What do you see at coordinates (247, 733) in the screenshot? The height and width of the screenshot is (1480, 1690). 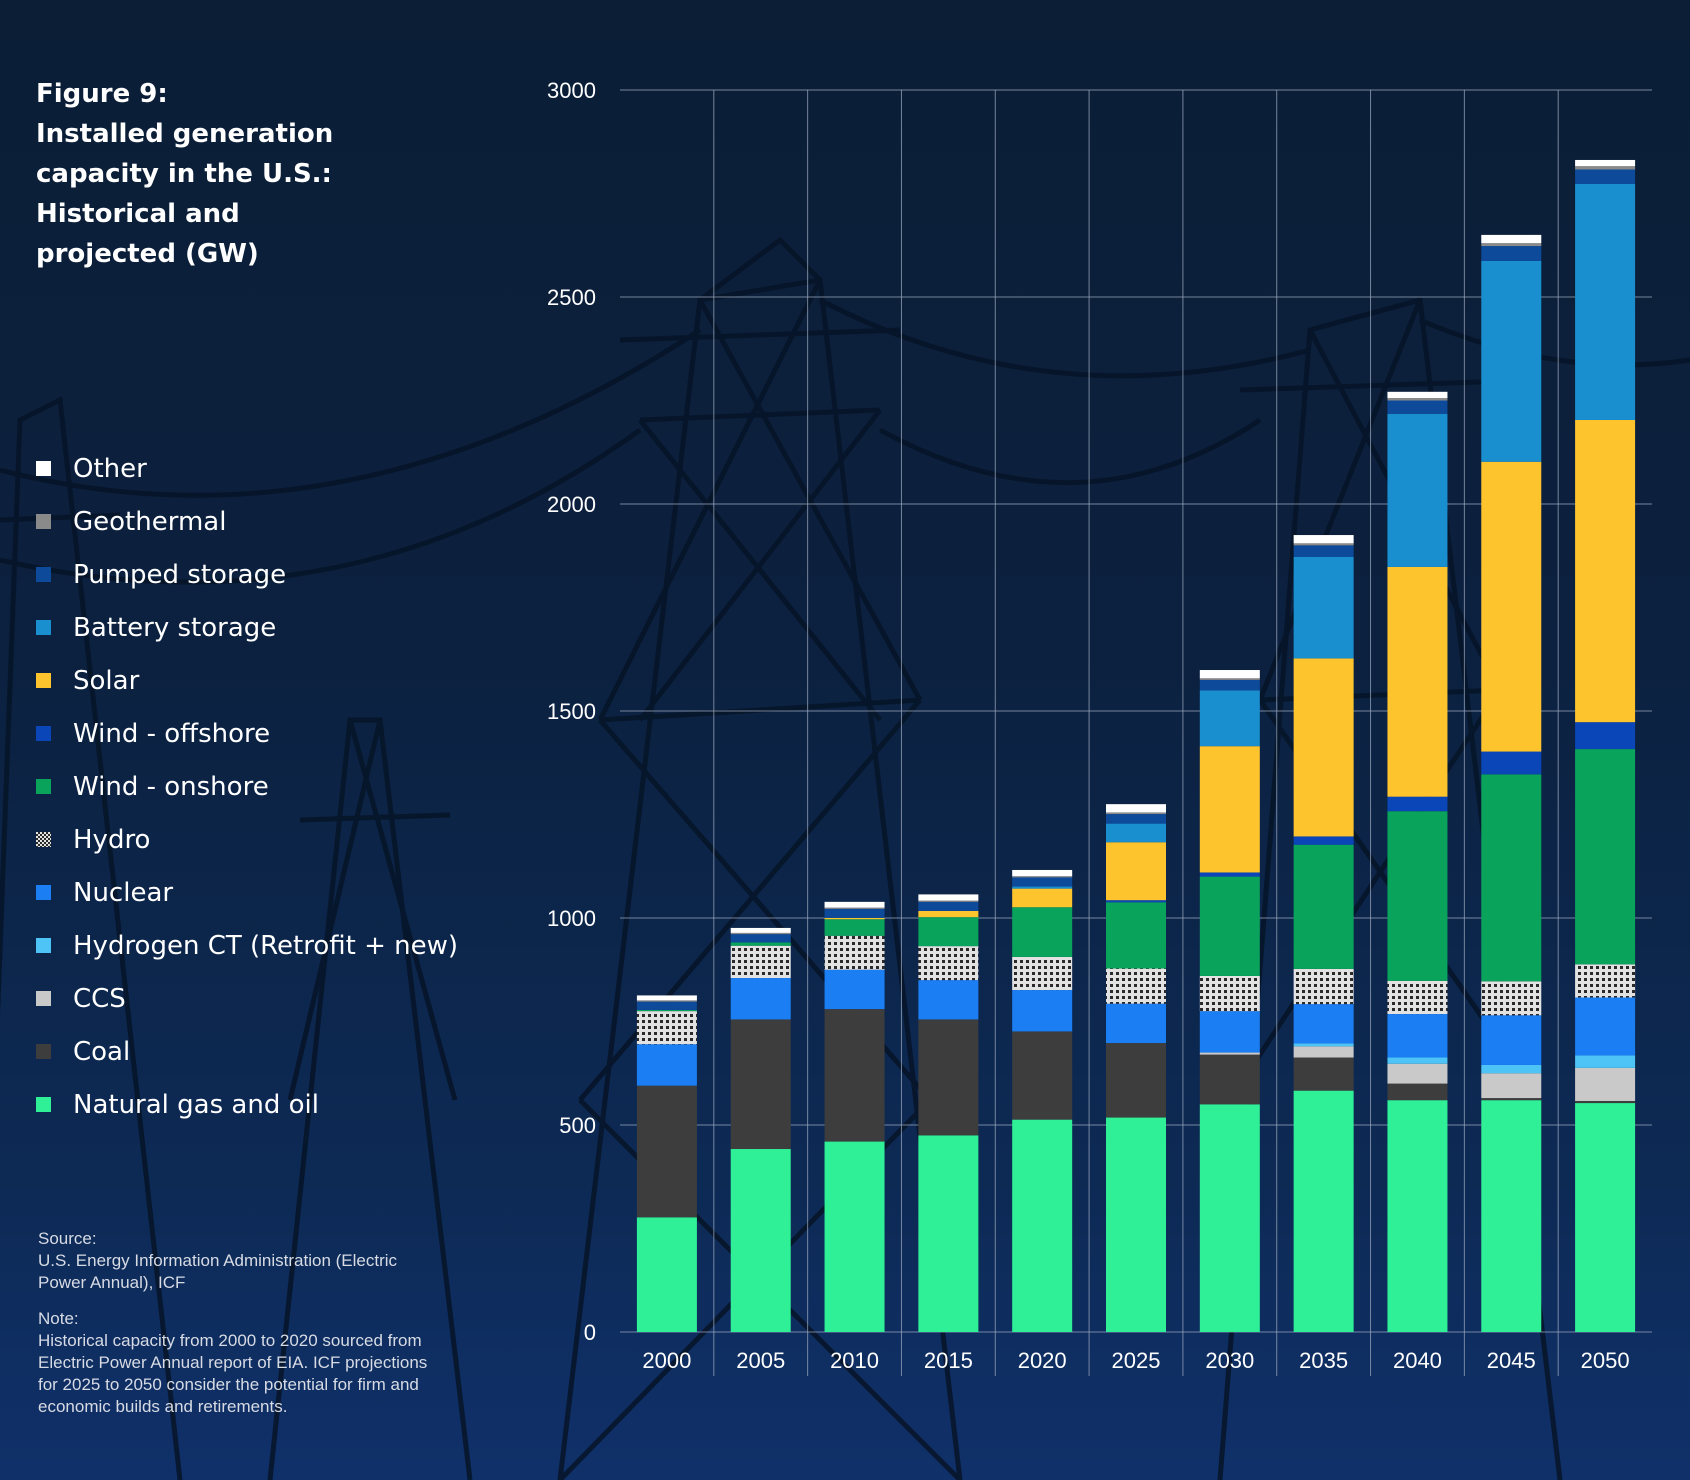 I see `legend-item: Wind - offshore` at bounding box center [247, 733].